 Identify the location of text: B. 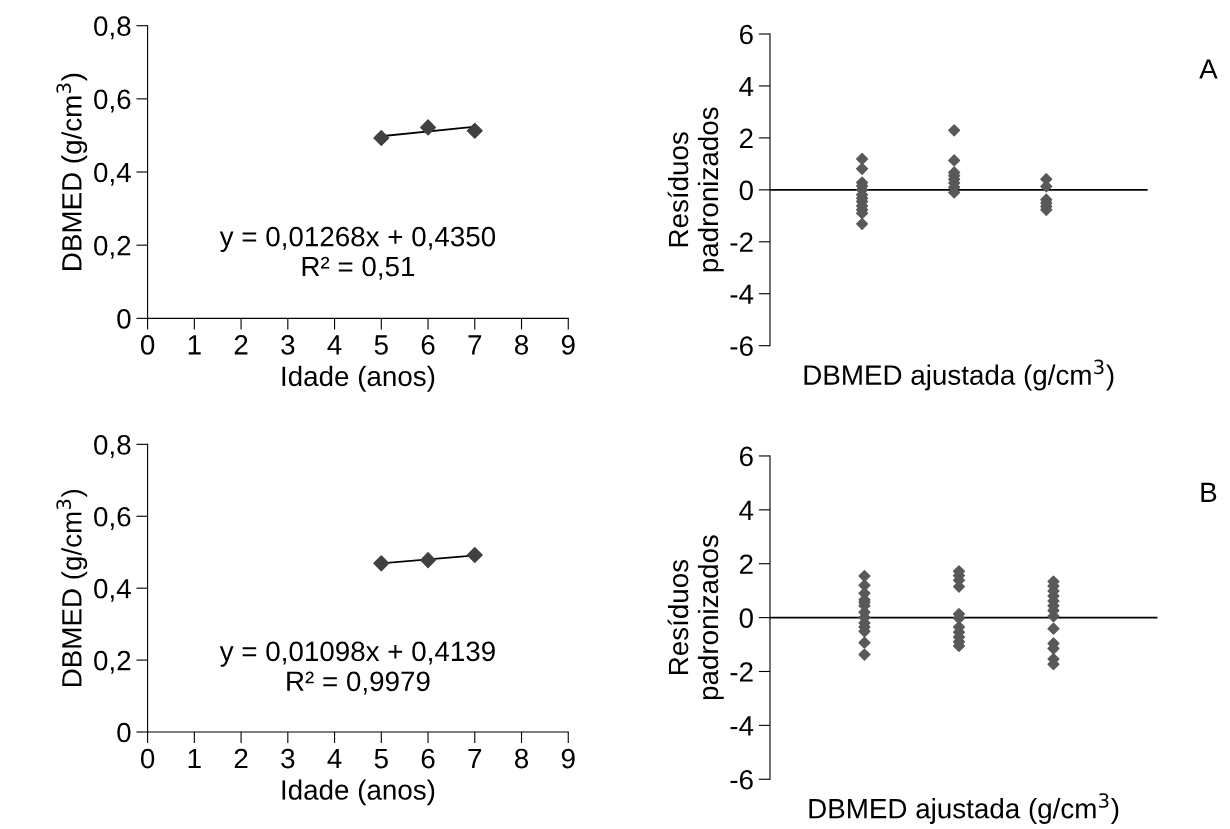
(1209, 492).